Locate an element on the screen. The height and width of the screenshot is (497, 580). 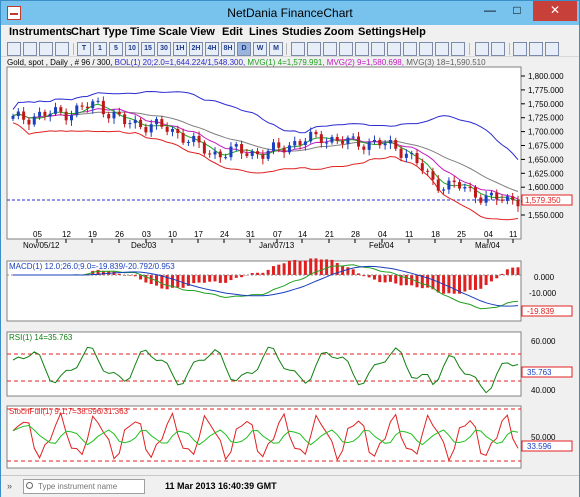
menu-zoom: Zoom is located at coordinates (339, 32).